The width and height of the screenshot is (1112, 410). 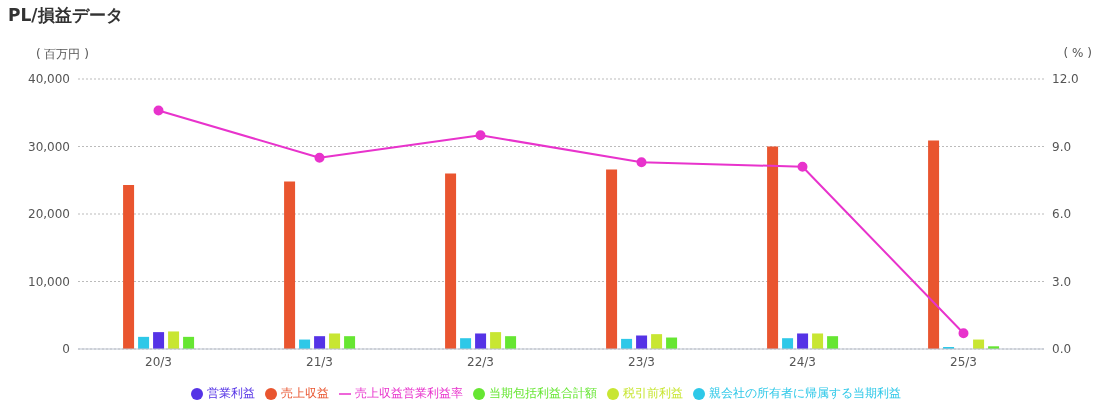 What do you see at coordinates (158, 361) in the screenshot?
I see `x-tick-label: 20/3` at bounding box center [158, 361].